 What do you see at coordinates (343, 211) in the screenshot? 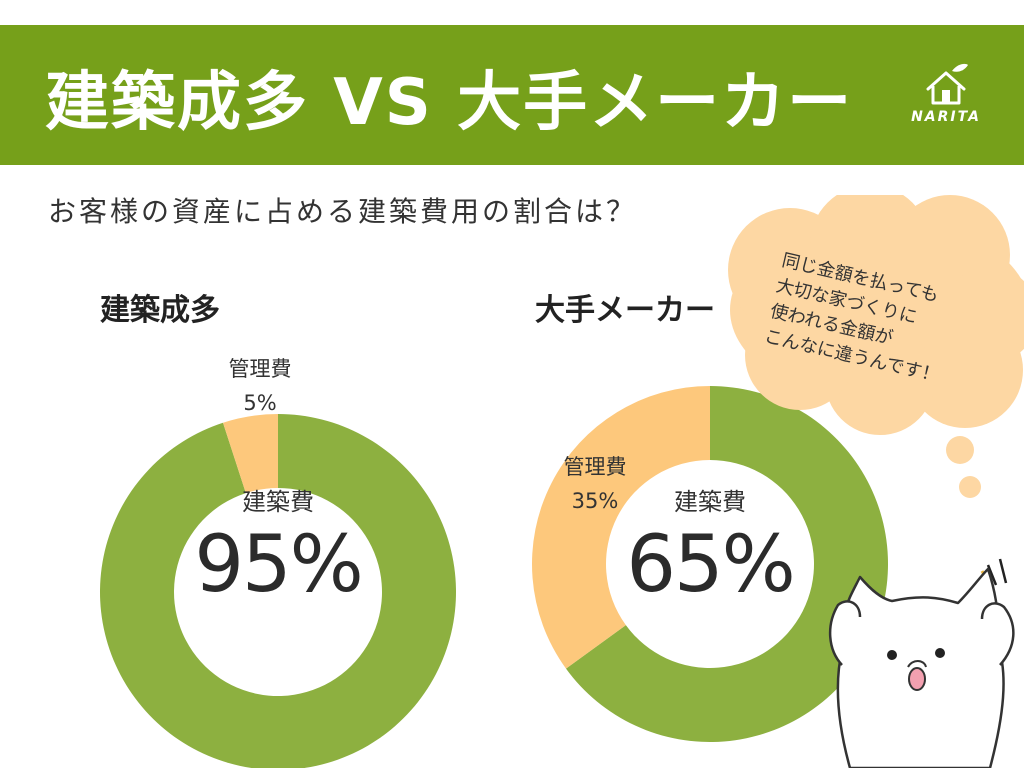
I see `question-text: お客様の資産に占める建築費用の割合は？` at bounding box center [343, 211].